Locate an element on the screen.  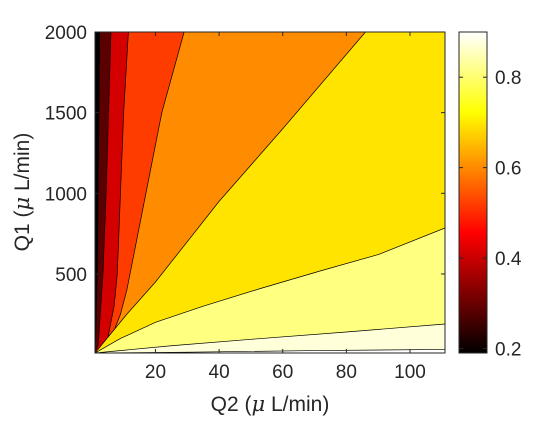
x-tick-label: 80 is located at coordinates (346, 372).